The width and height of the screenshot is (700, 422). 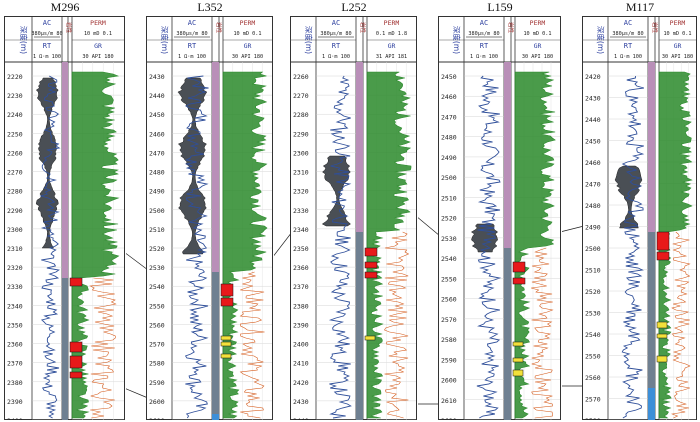 I want to click on depth-tick-label: 2370, so click(x=15, y=364).